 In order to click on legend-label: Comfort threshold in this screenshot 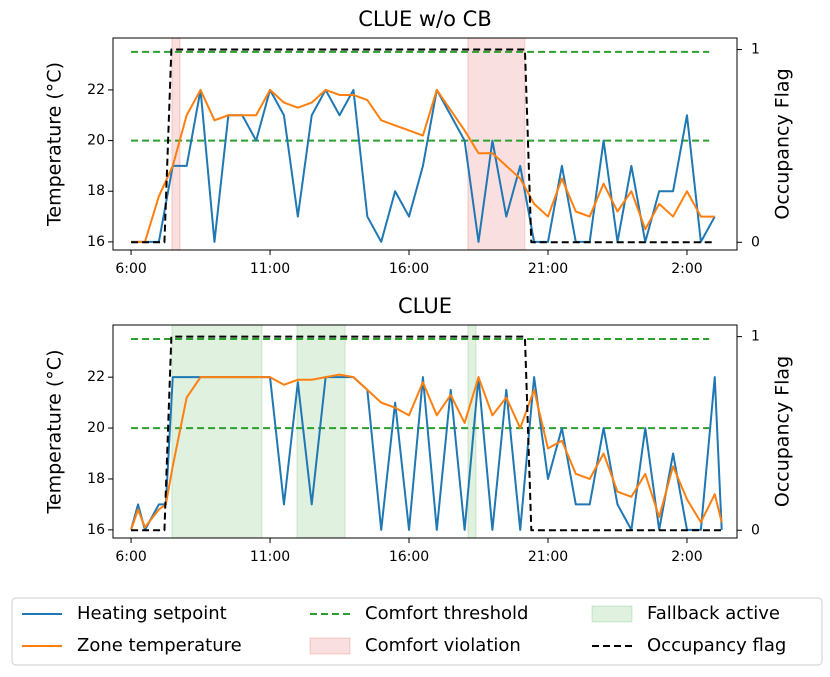, I will do `click(446, 613)`.